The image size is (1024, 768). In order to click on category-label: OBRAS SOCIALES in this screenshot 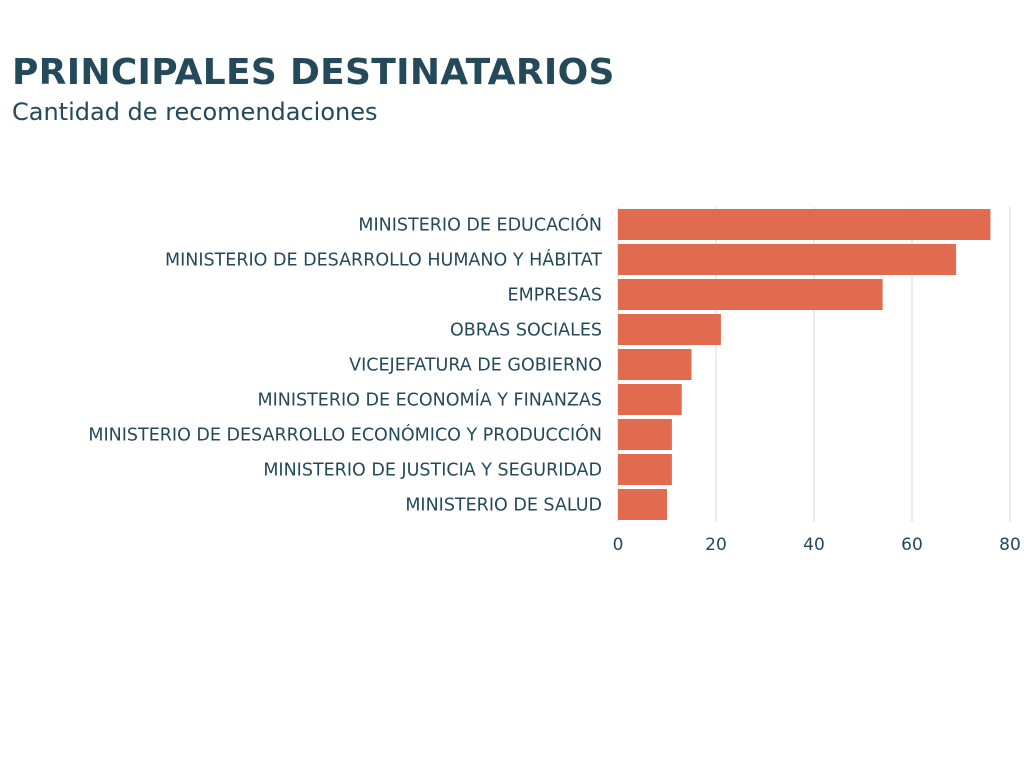, I will do `click(526, 331)`.